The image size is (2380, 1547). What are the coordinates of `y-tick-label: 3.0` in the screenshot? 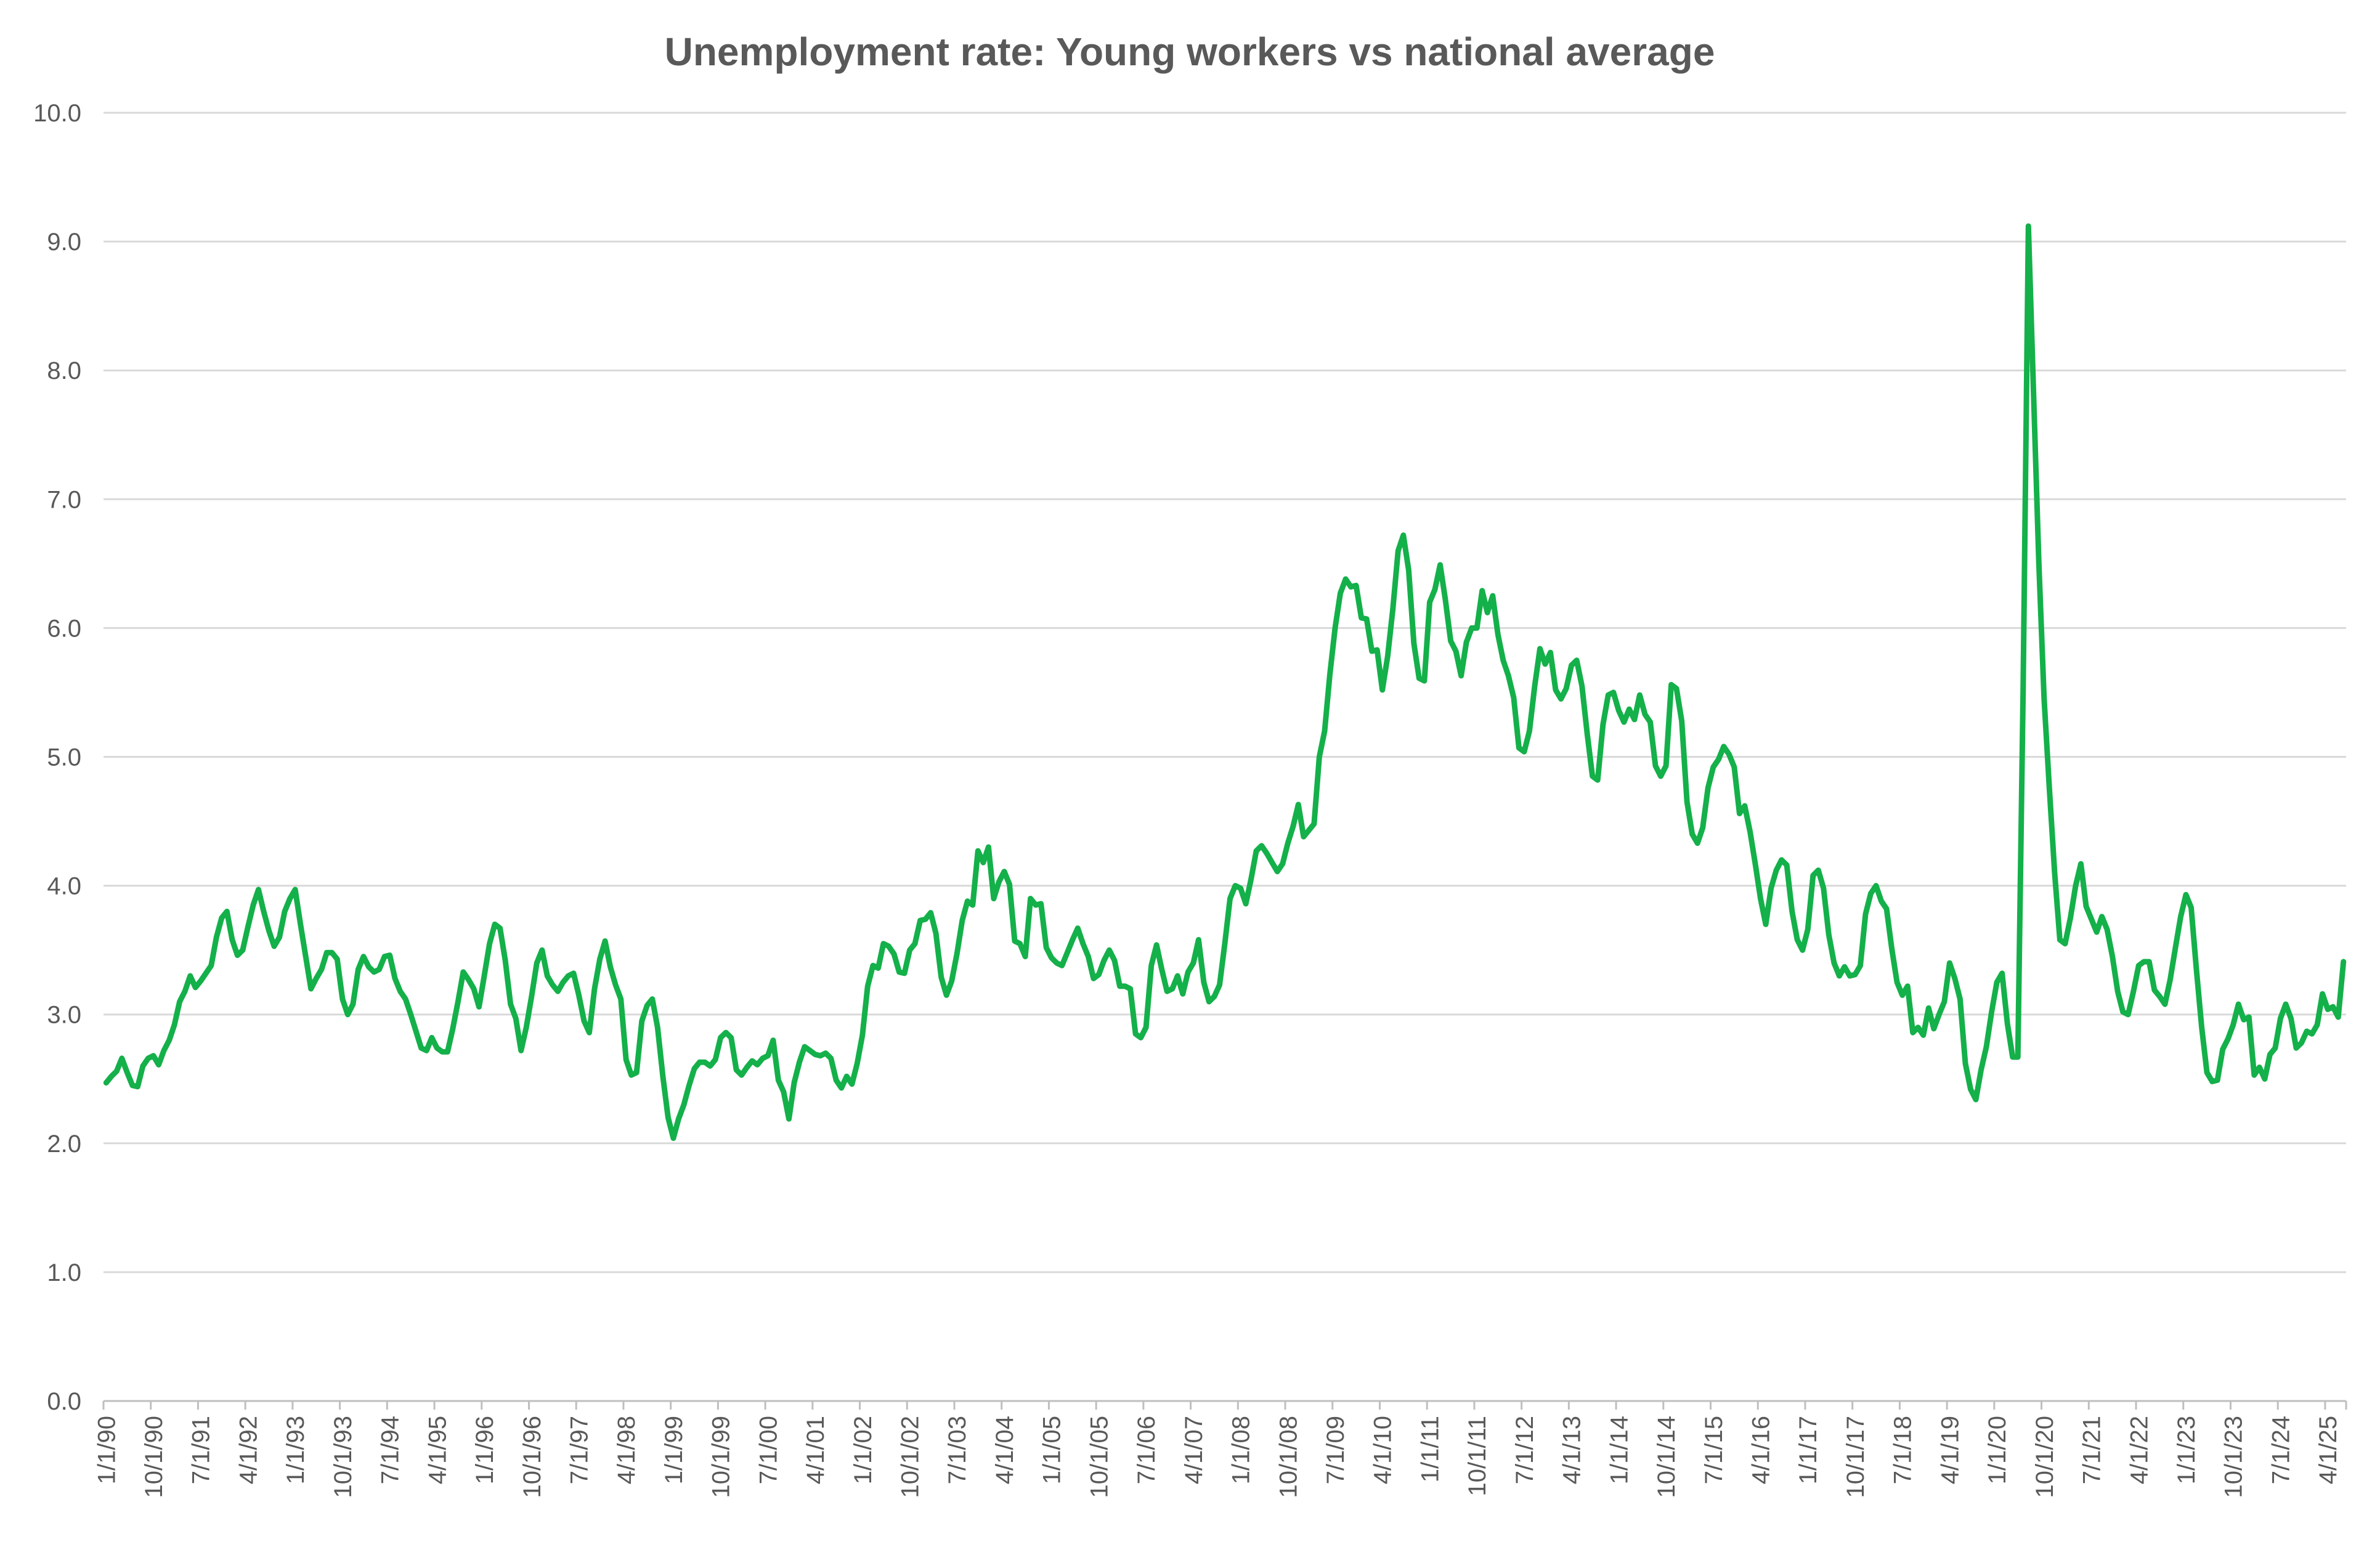 It's located at (64, 1015).